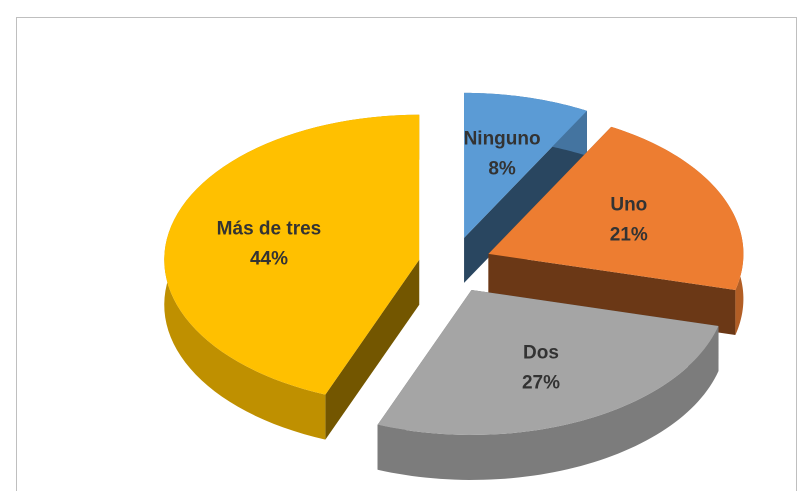 This screenshot has height=491, width=806. I want to click on slice-label: Ninguno, so click(502, 139).